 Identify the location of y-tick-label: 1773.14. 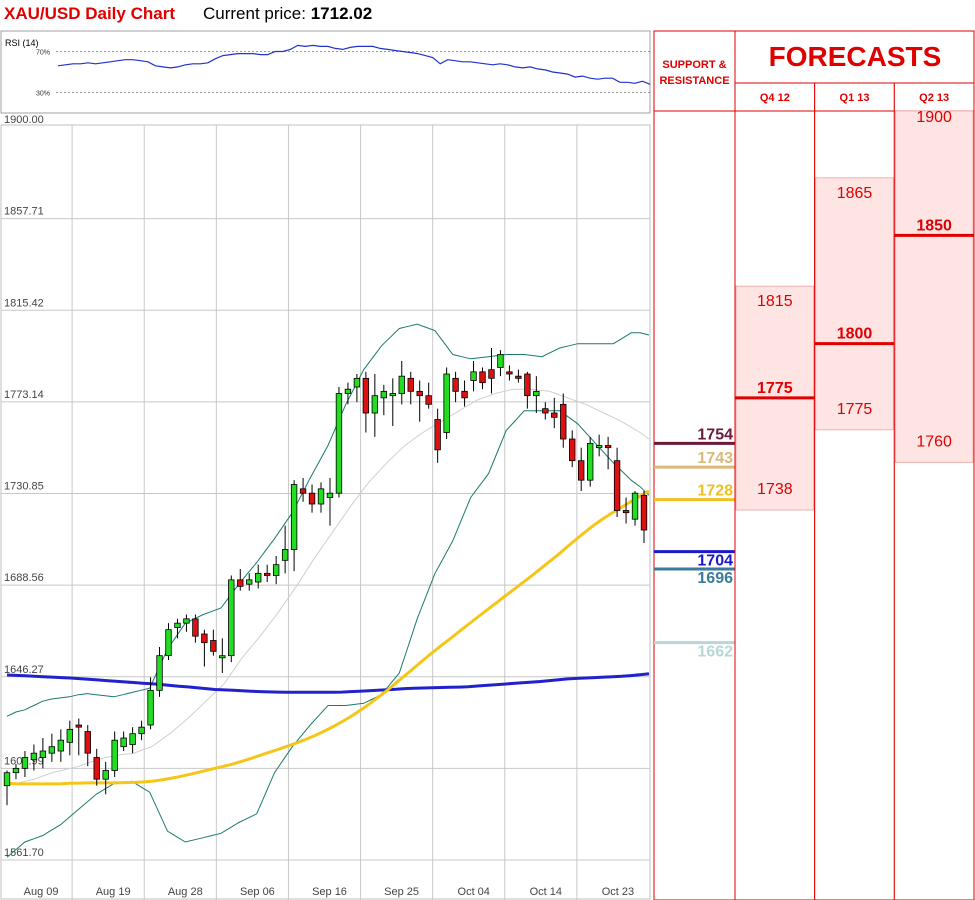
(24, 395).